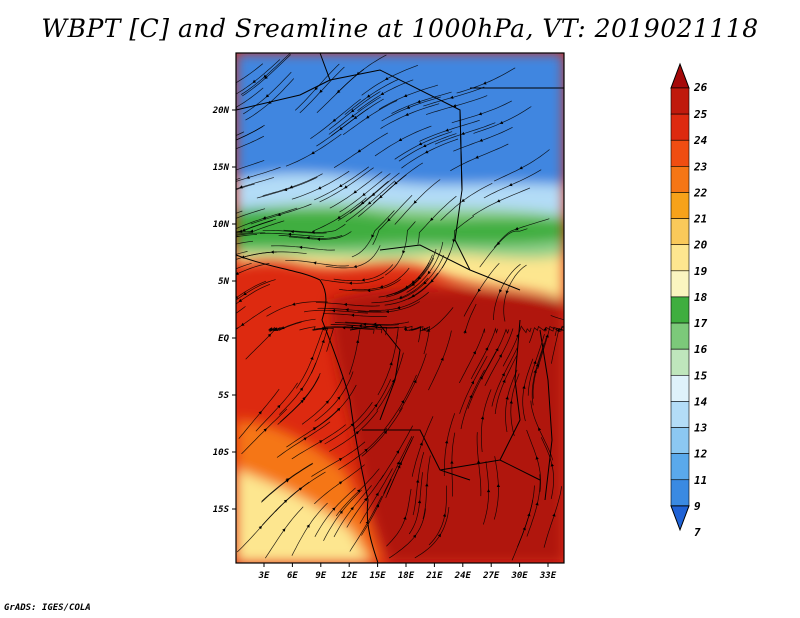 The image size is (800, 618). What do you see at coordinates (434, 576) in the screenshot?
I see `lon-tick-label: 21E` at bounding box center [434, 576].